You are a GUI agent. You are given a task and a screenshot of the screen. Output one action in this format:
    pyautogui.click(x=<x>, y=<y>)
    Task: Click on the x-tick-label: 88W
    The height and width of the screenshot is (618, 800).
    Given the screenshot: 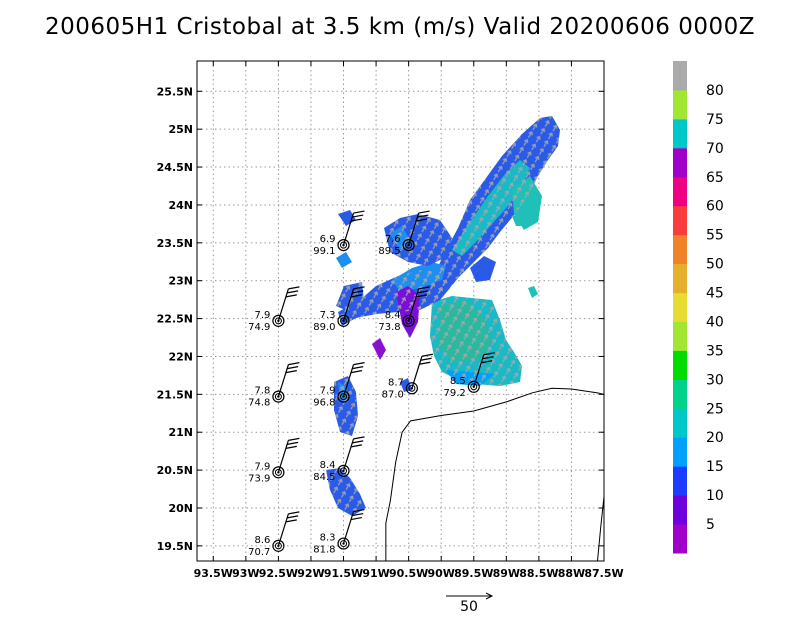 What is the action you would take?
    pyautogui.click(x=571, y=573)
    